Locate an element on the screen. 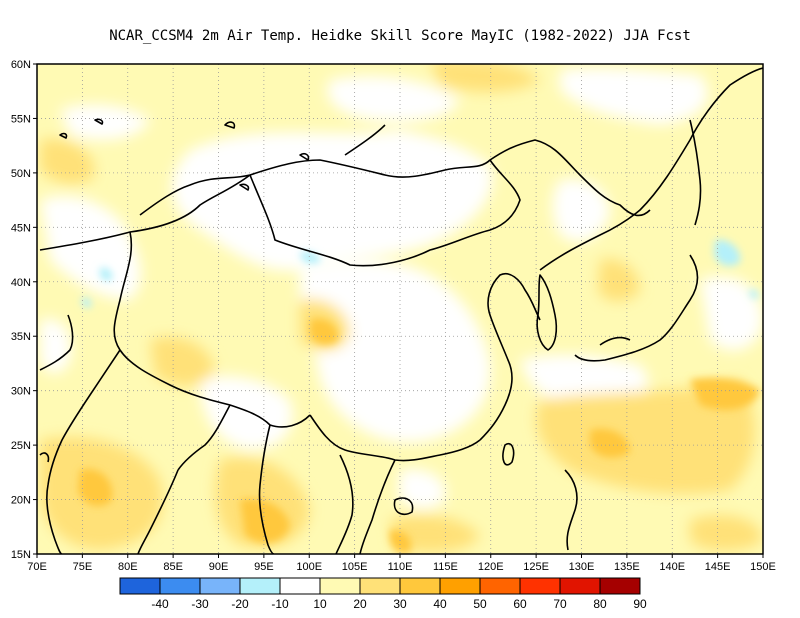  lon-tick-label: 145E is located at coordinates (718, 567).